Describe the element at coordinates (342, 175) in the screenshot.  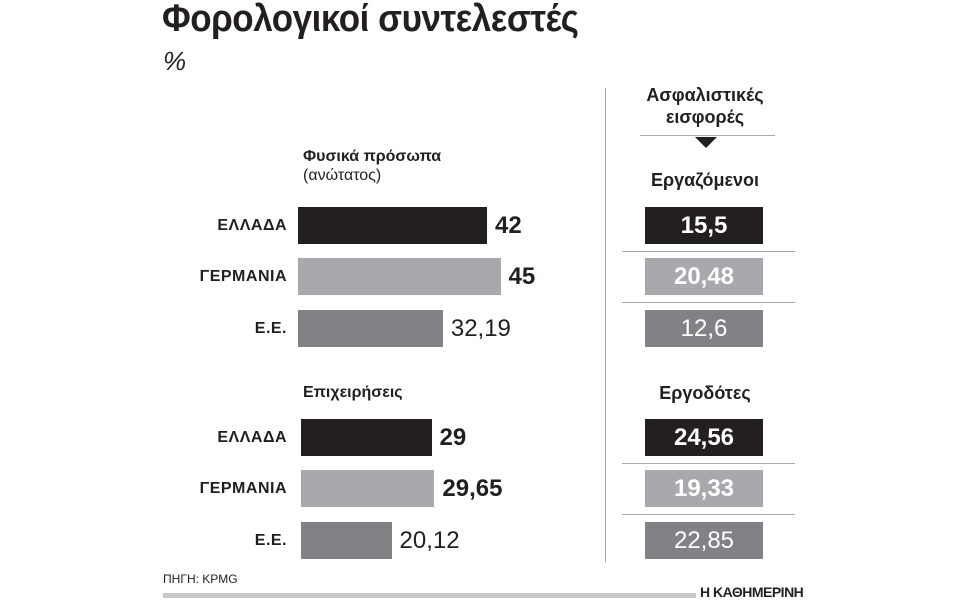
I see `group-note: (ανώτατος)` at that location.